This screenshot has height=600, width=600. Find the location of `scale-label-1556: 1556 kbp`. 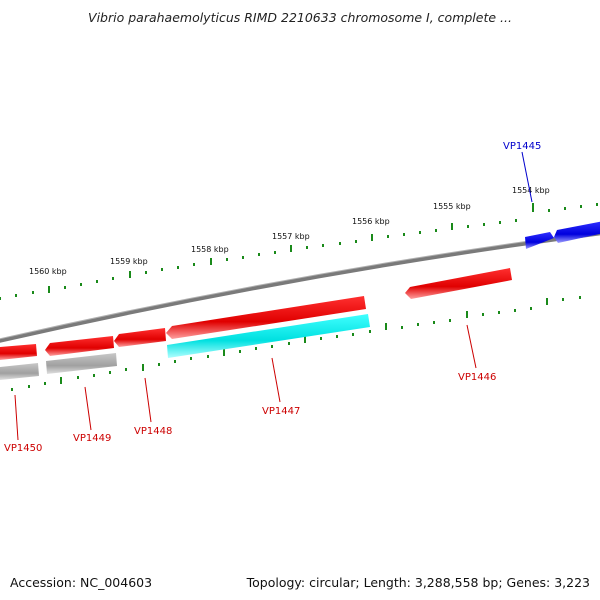

scale-label-1556: 1556 kbp is located at coordinates (371, 221).